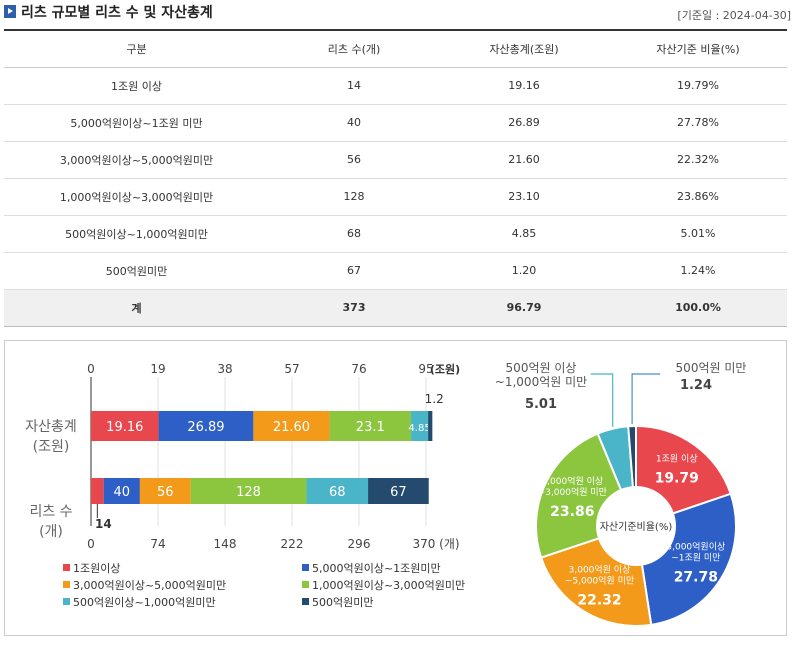  I want to click on table-cell: 23.10, so click(524, 197).